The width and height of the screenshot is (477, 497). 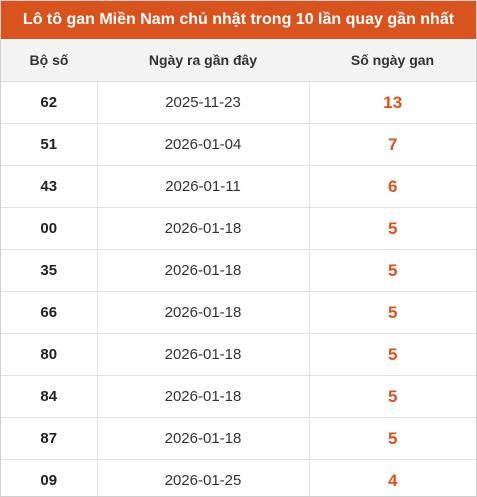 I want to click on table-row: 35 2026-01-18 5, so click(x=238, y=270).